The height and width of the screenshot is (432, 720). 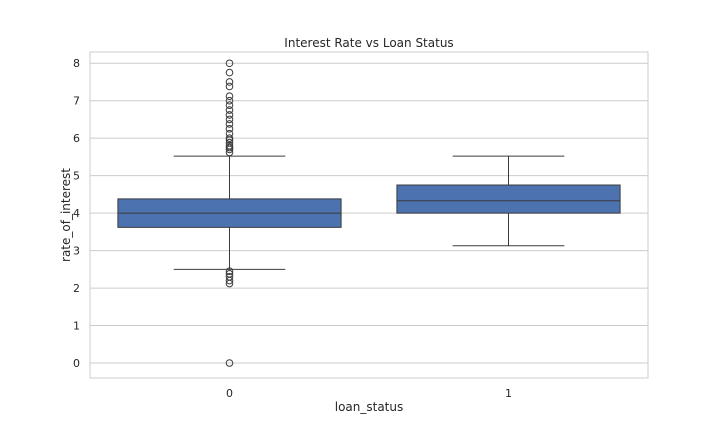 What do you see at coordinates (76, 326) in the screenshot?
I see `y-tick-label: 1` at bounding box center [76, 326].